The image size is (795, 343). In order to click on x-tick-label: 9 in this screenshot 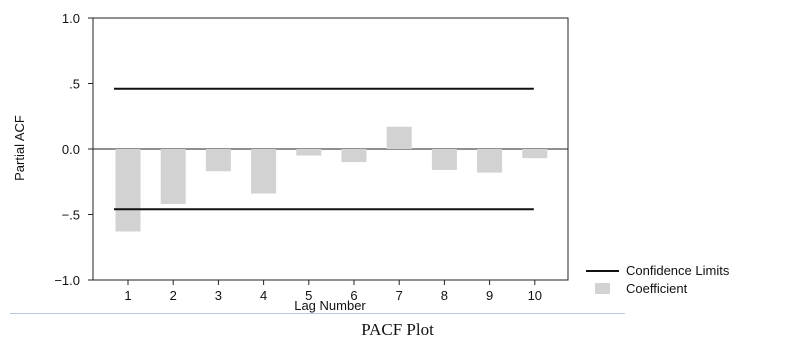, I will do `click(489, 295)`.